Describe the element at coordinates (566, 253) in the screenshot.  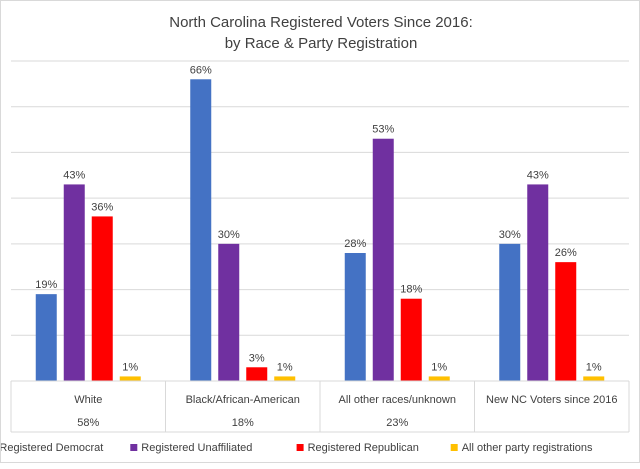
I see `data-label: 26%` at that location.